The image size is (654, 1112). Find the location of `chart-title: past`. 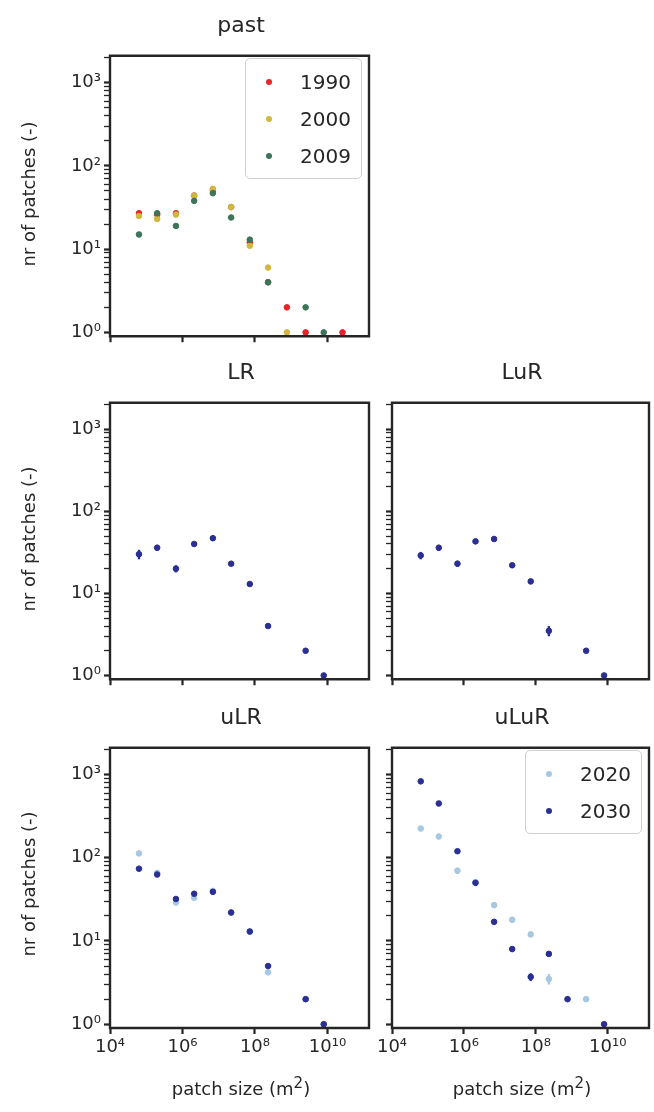

chart-title: past is located at coordinates (241, 24).